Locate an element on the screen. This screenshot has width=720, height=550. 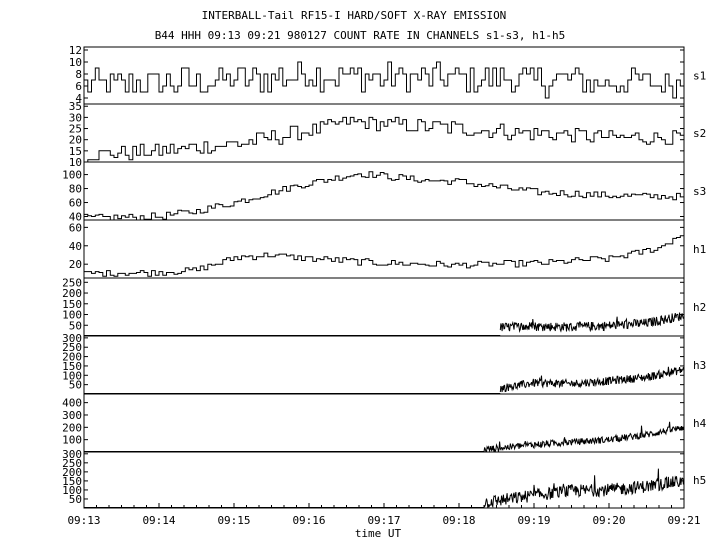
y-tick-label-h1-20: 20 is located at coordinates (75, 264).